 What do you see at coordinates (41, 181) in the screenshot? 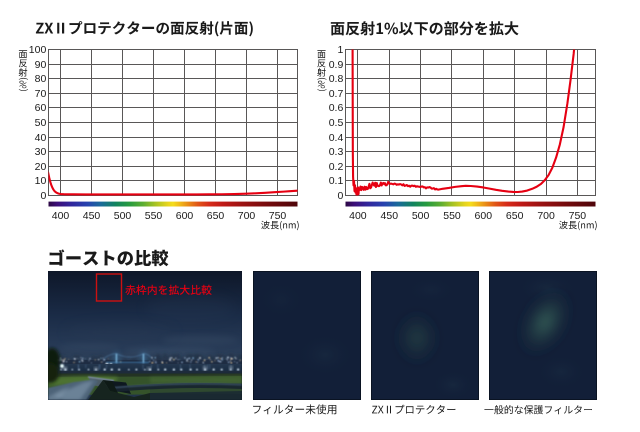
I see `svg-text: 10` at bounding box center [41, 181].